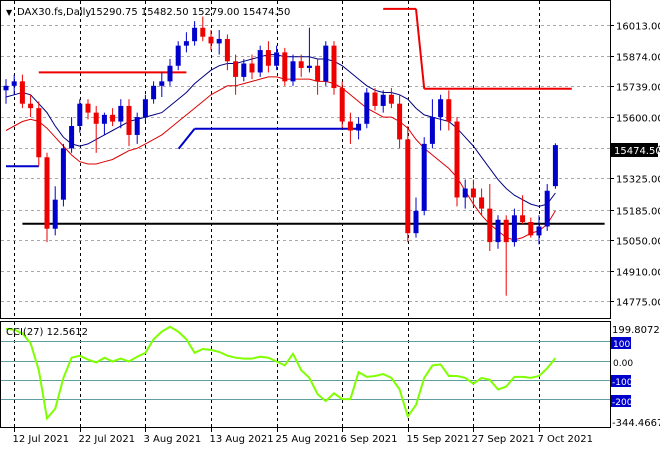 This screenshot has height=454, width=660. I want to click on symbol-label: DAX30.fs,Daily, so click(54, 12).